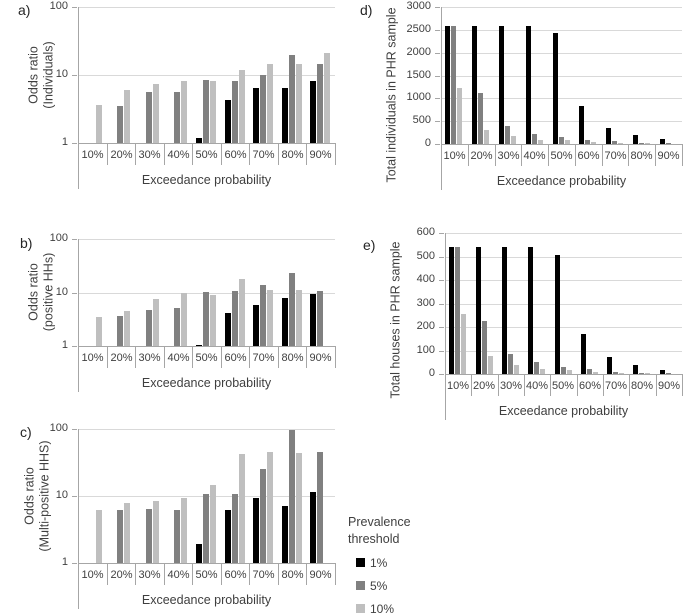 This screenshot has height=614, width=685. I want to click on x-tick-label-a-10%: 10%, so click(92, 155).